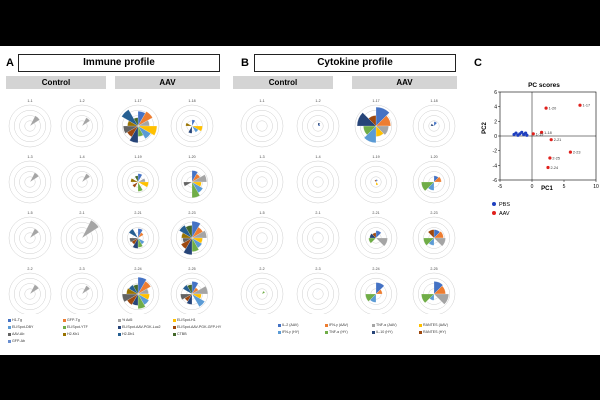 The width and height of the screenshot is (600, 400). I want to click on legend-label: H2-Db1, so click(128, 334).